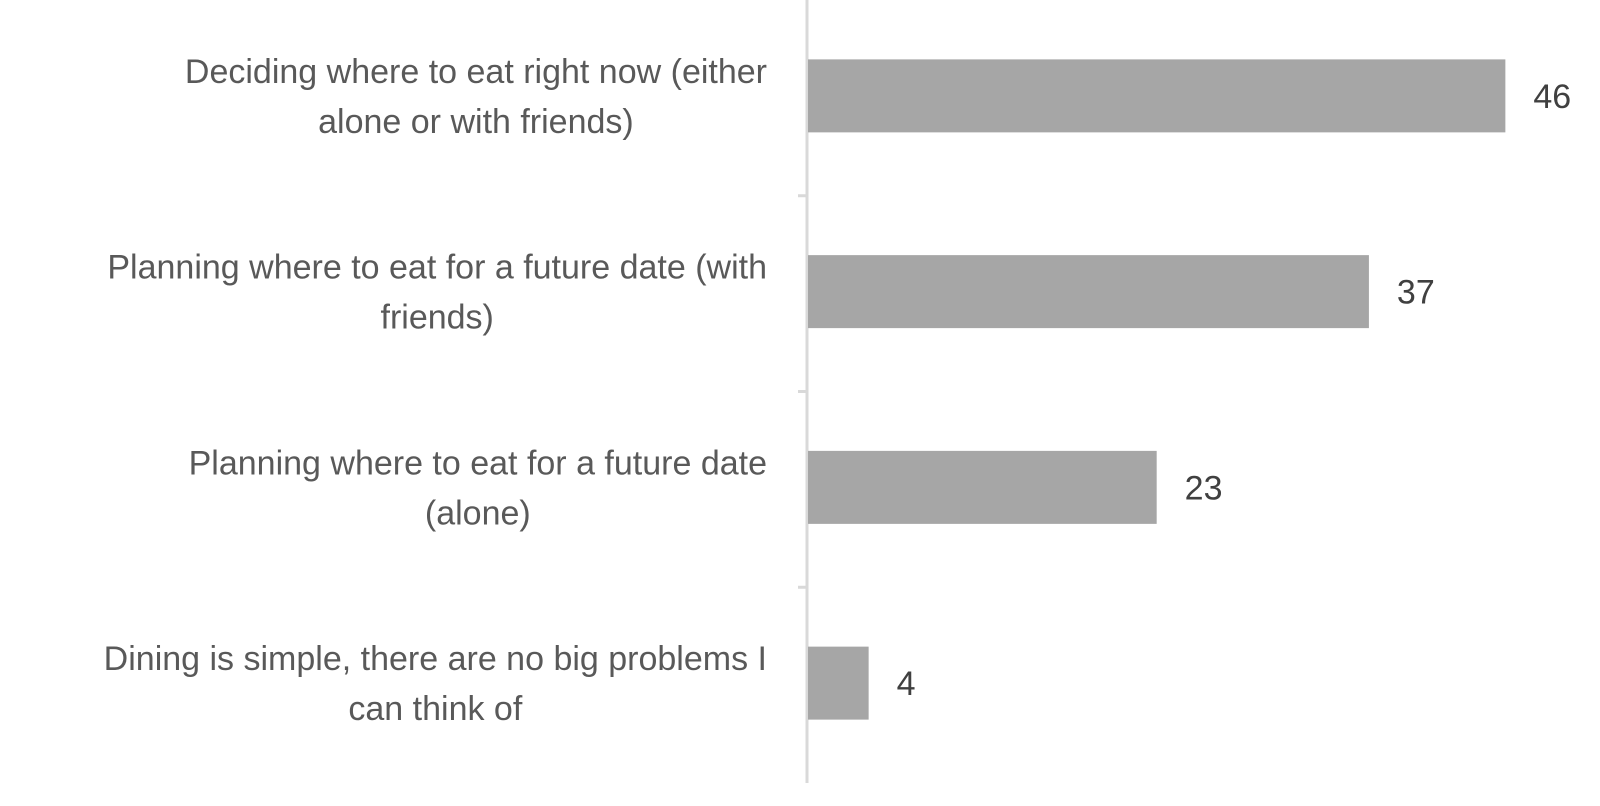 This screenshot has width=1600, height=806. What do you see at coordinates (803, 391) in the screenshot?
I see `category-axis` at bounding box center [803, 391].